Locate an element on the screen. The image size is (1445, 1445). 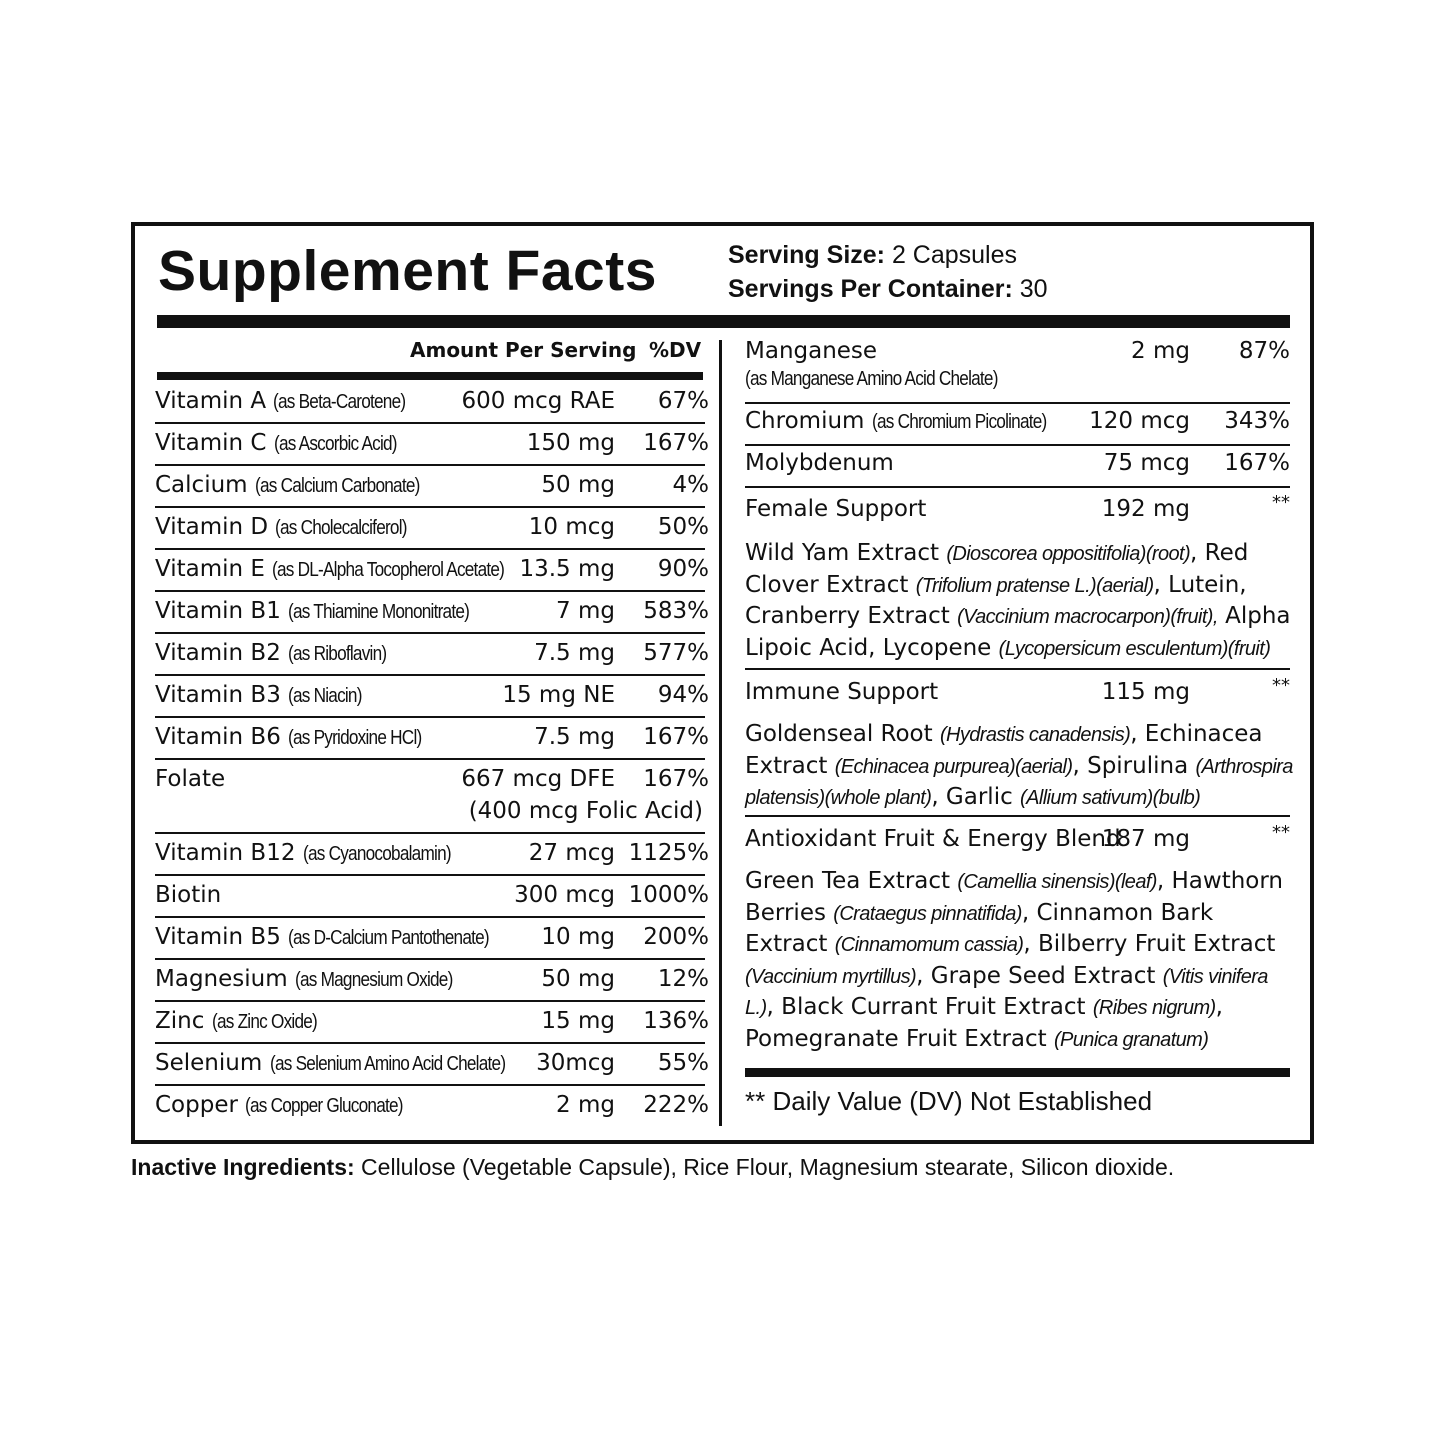
ingredient-name: , Spirulina is located at coordinates (1134, 765).